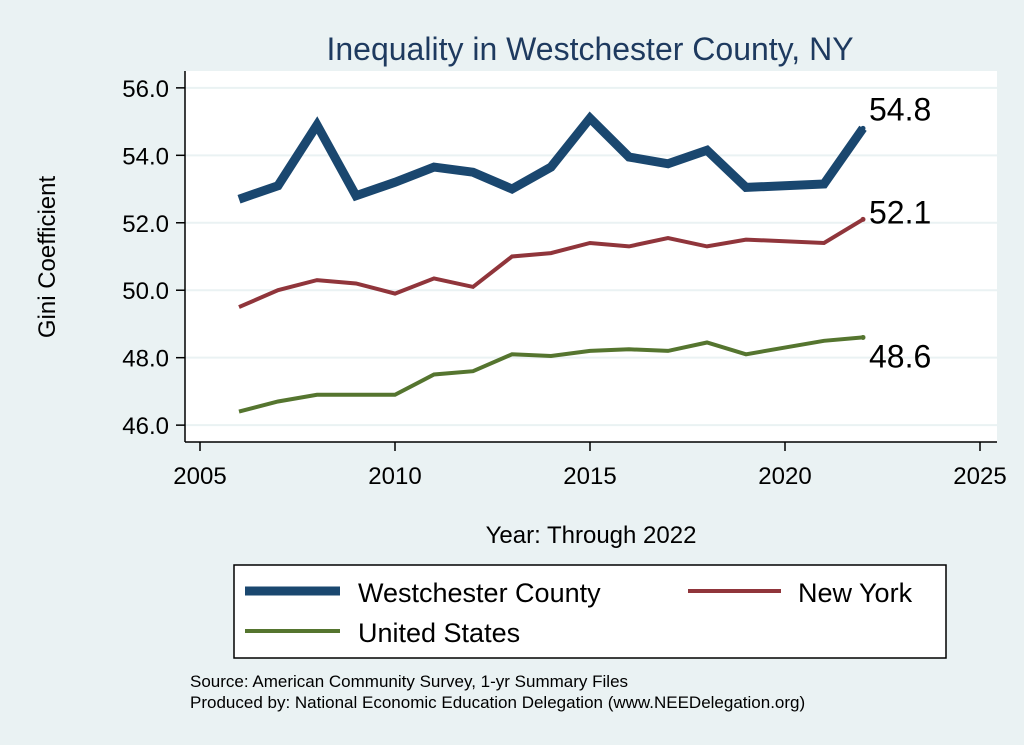 Image resolution: width=1024 pixels, height=745 pixels. I want to click on legend-label: Westchester County, so click(479, 593).